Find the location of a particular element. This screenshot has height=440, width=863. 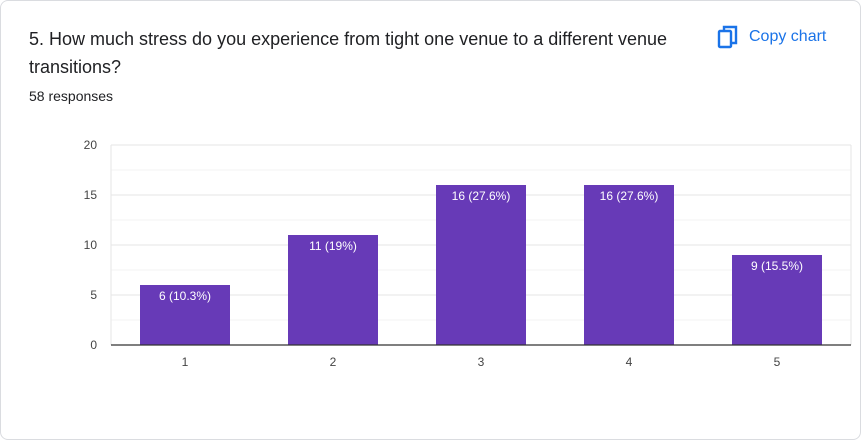

x-tick-label: 2 is located at coordinates (333, 362).